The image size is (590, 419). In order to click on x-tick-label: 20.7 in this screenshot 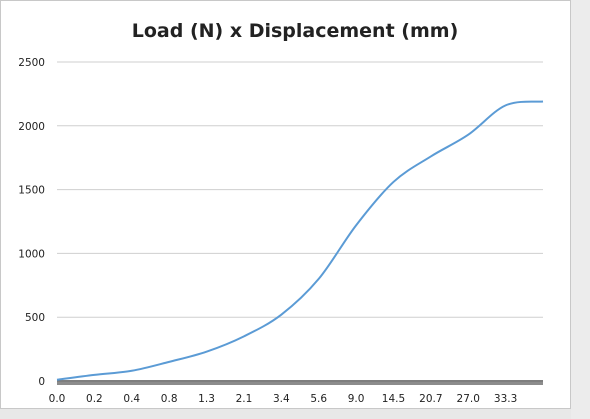, I will do `click(430, 399)`.